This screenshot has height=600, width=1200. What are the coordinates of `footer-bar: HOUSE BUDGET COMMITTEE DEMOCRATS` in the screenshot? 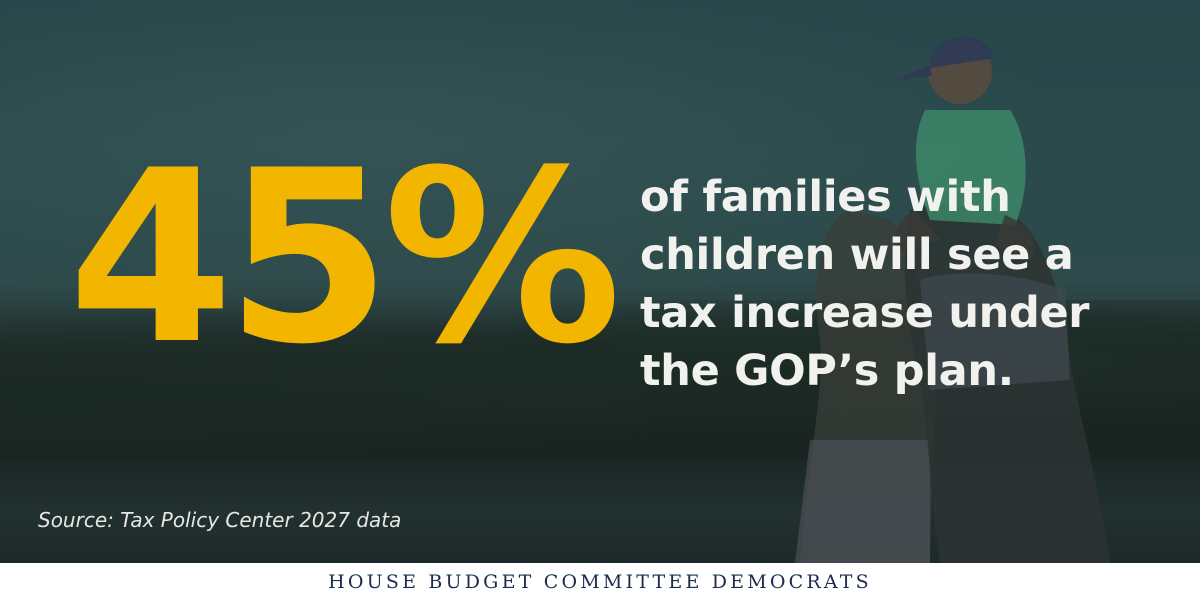 It's located at (600, 581).